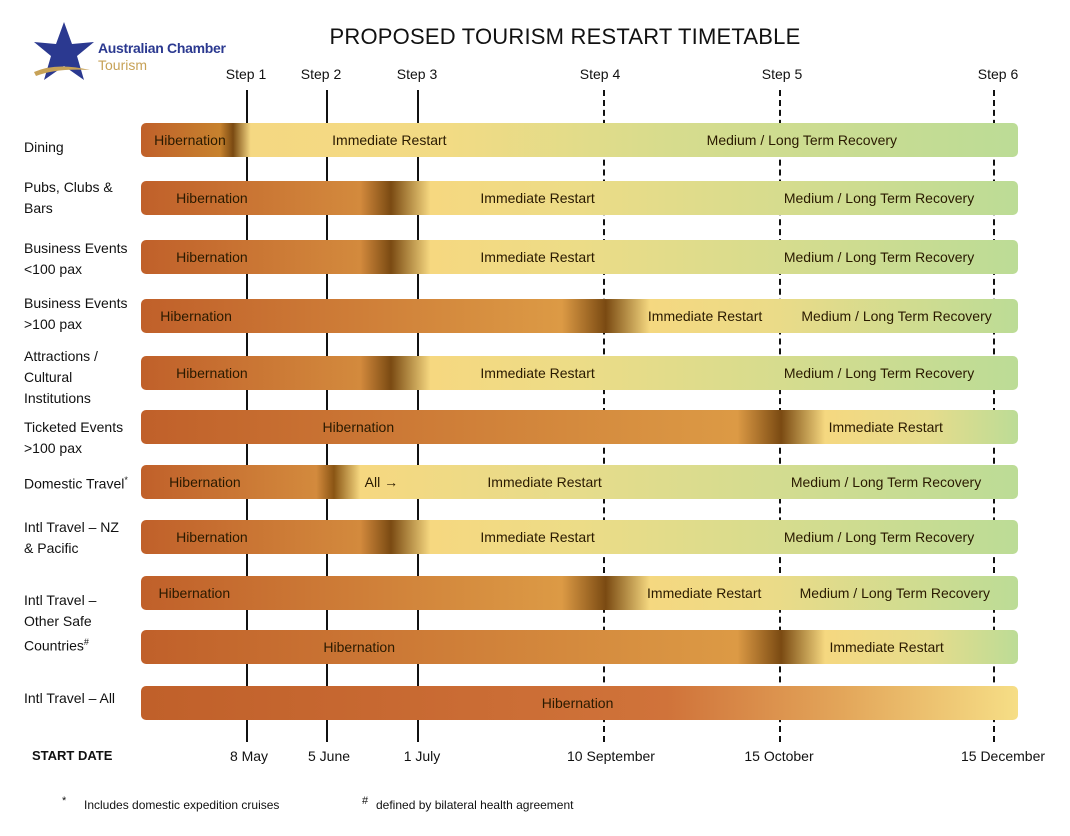 The height and width of the screenshot is (836, 1070). I want to click on step-label: Step 5, so click(782, 74).